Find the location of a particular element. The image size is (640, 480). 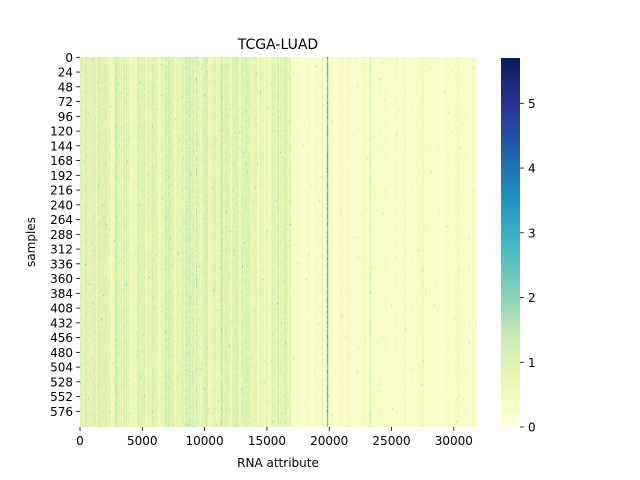

colorbar-tick-label: 2 is located at coordinates (532, 298).